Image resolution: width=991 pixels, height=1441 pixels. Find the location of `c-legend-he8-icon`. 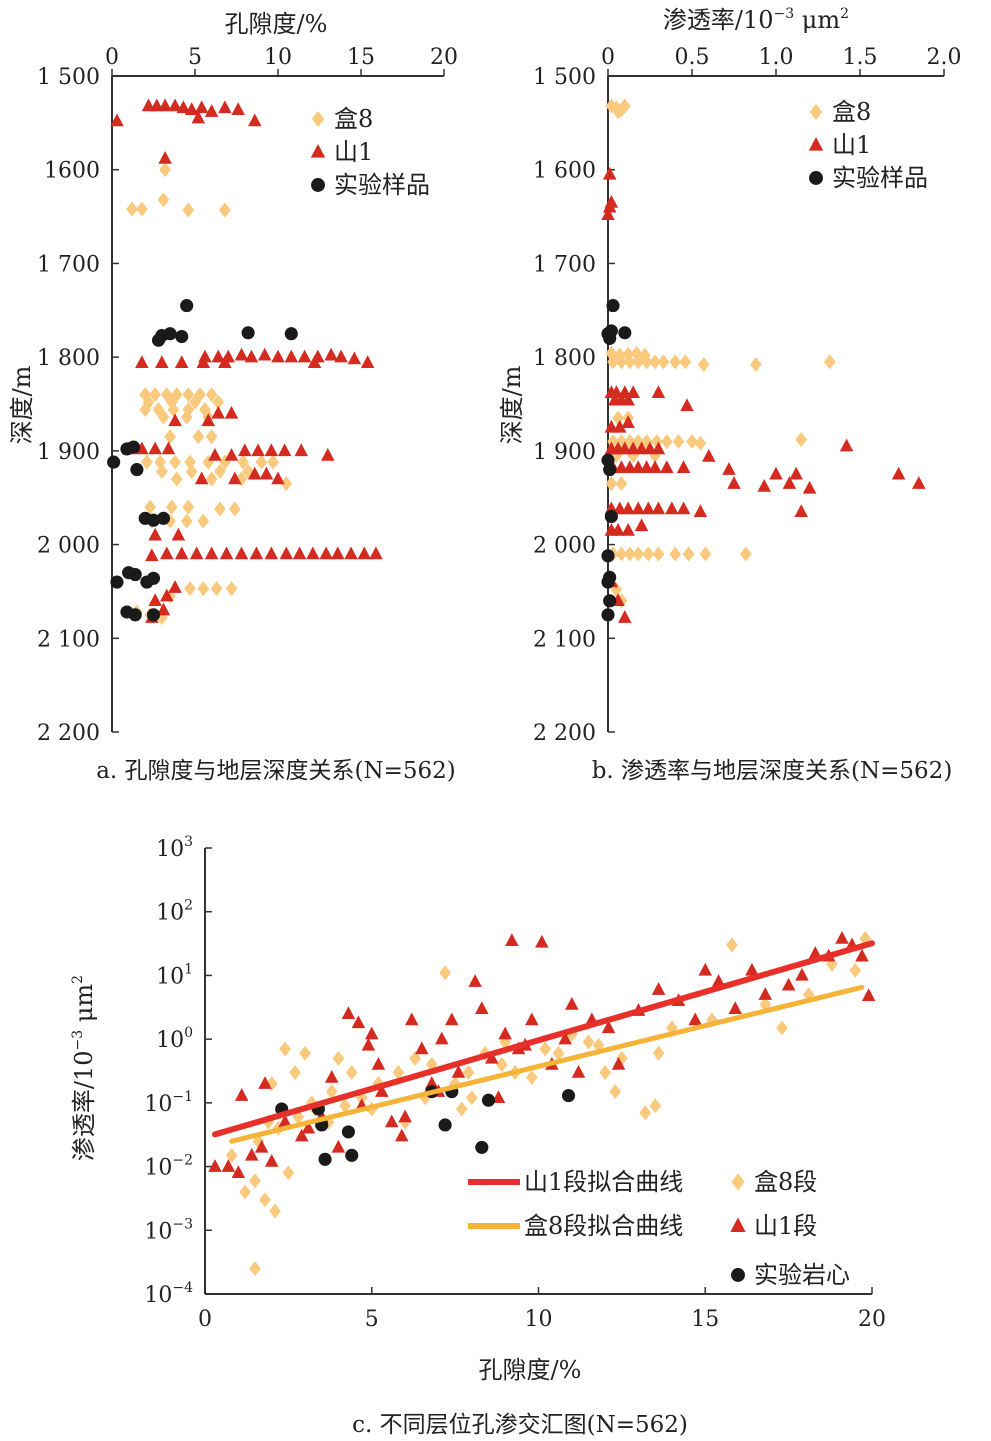

c-legend-he8-icon is located at coordinates (738, 1182).